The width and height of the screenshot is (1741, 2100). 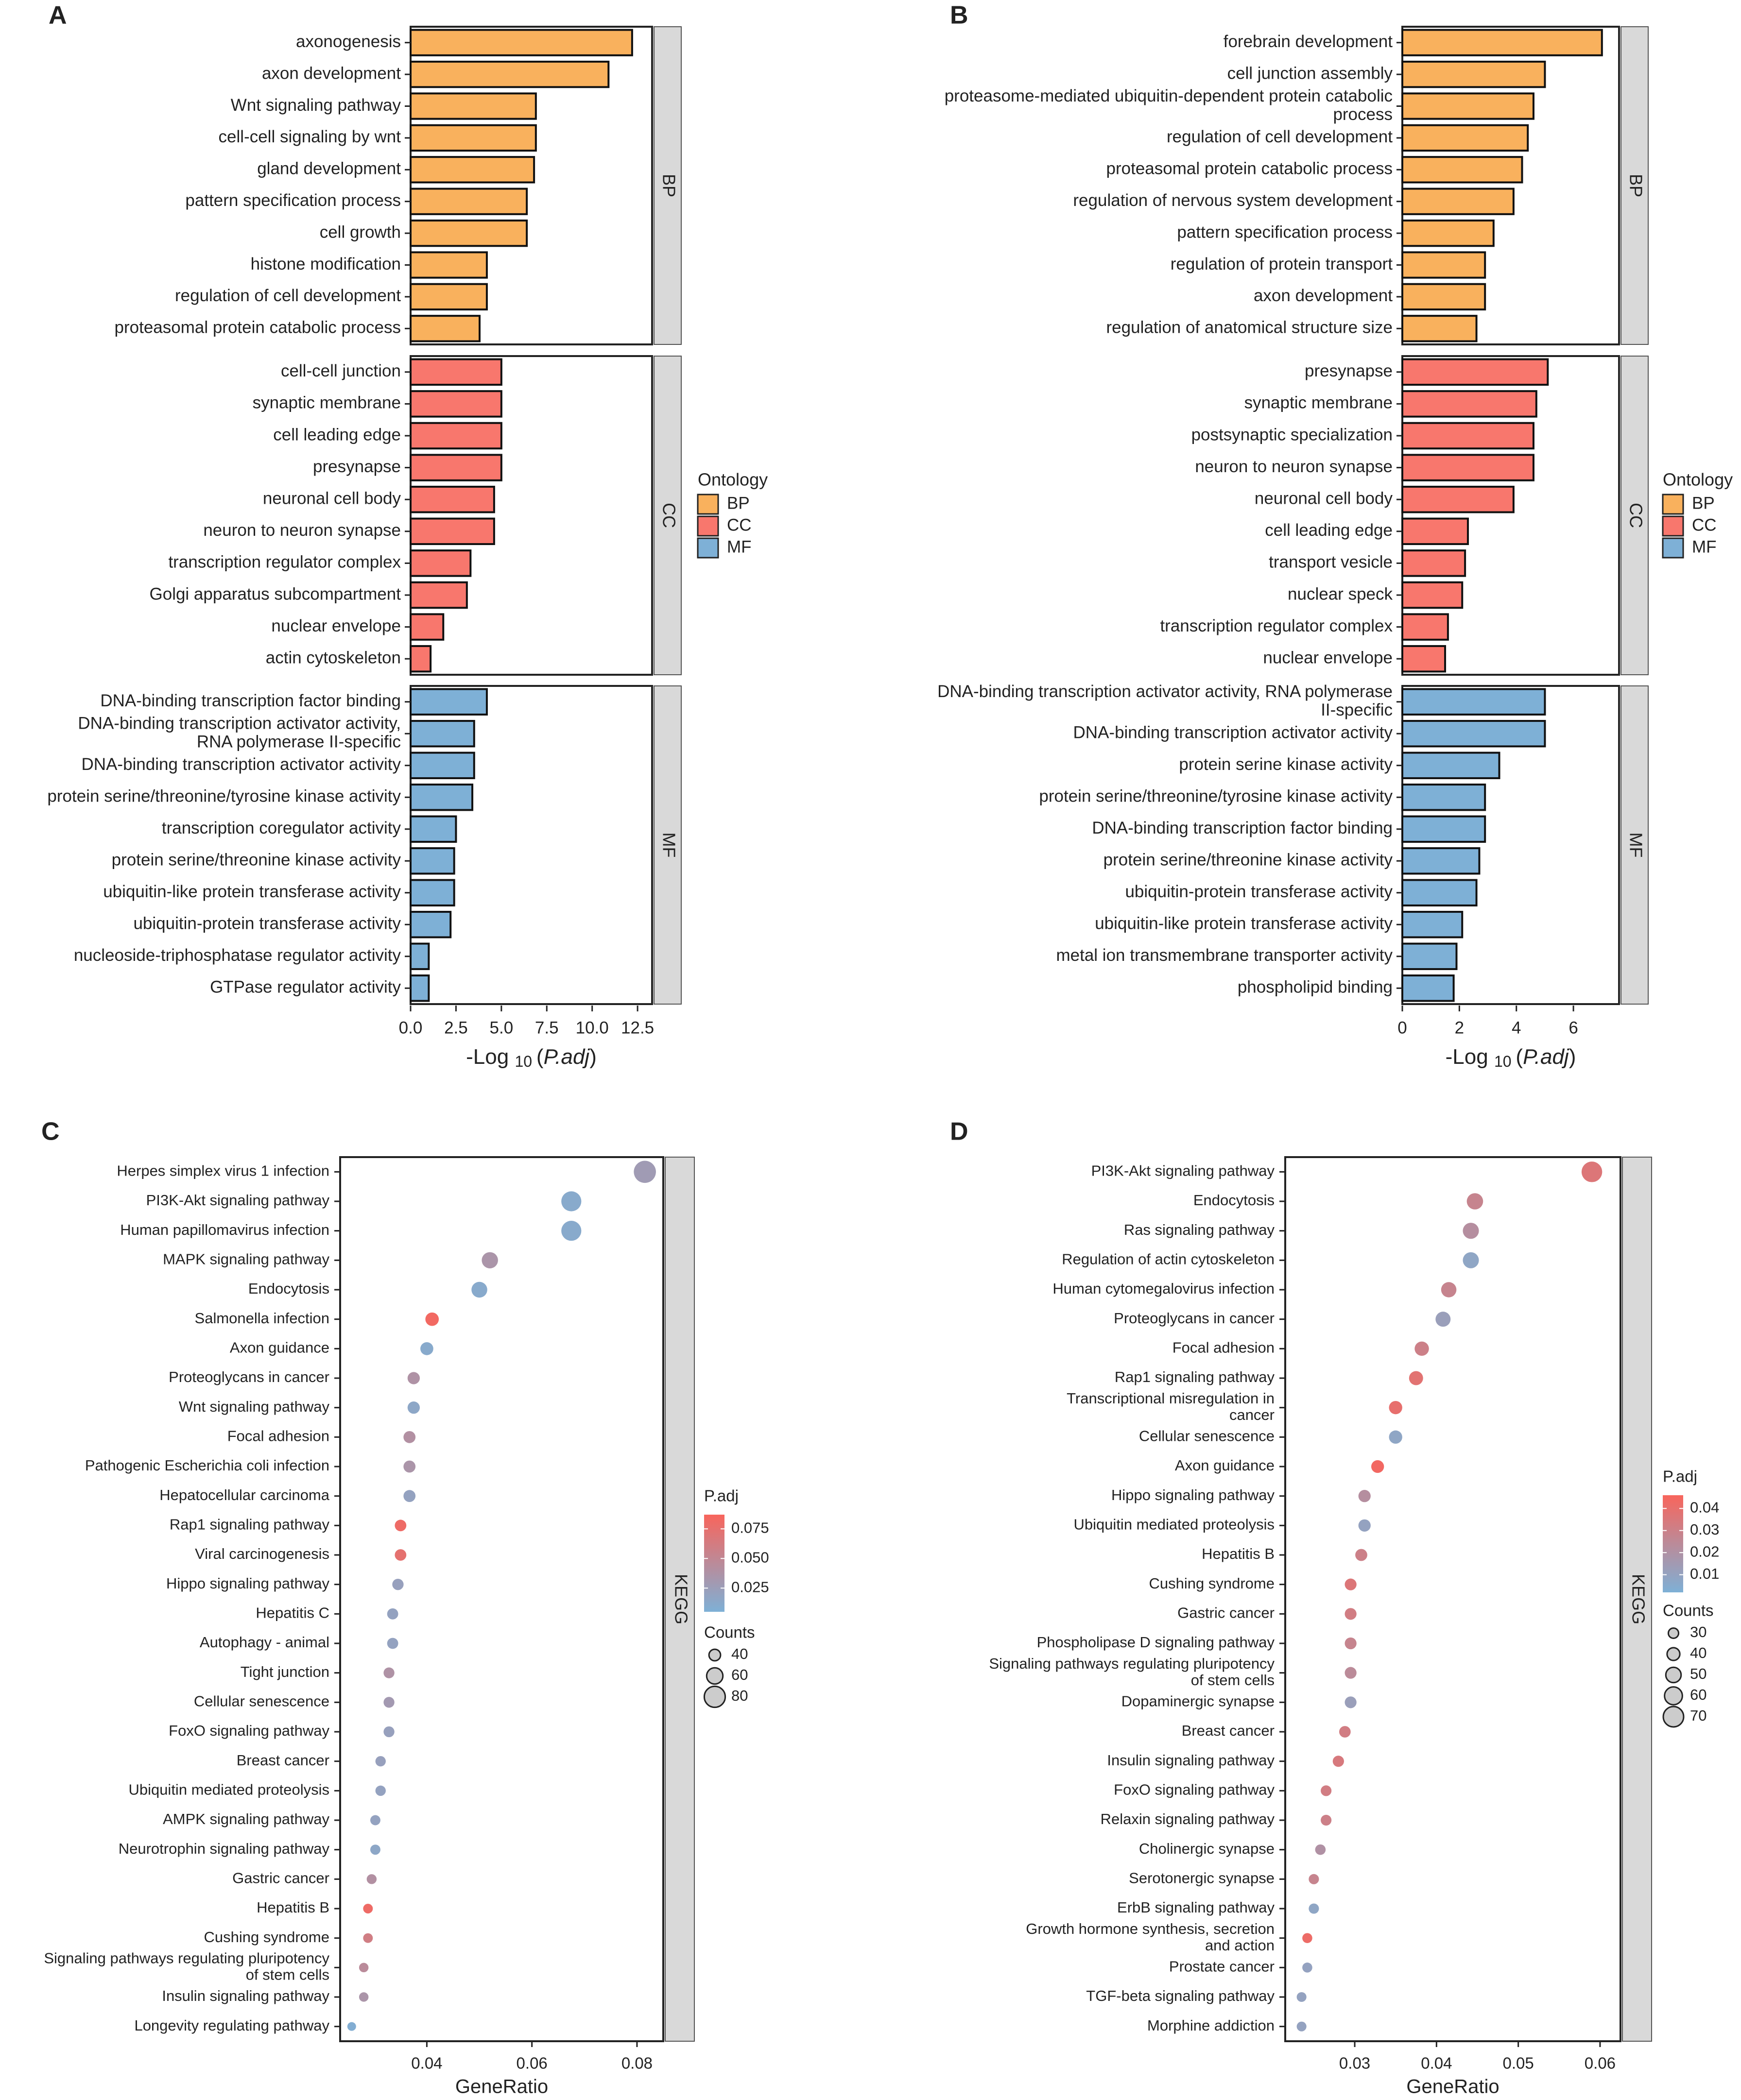 I want to click on bar-label-cc-0: presynapse, so click(x=1349, y=370).